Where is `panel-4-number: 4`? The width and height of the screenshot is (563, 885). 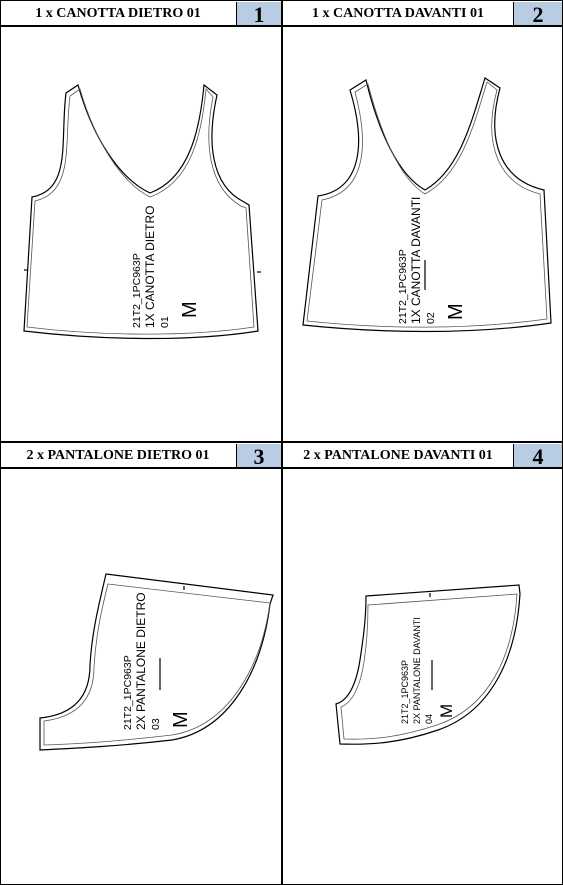
panel-4-number: 4 is located at coordinates (537, 456).